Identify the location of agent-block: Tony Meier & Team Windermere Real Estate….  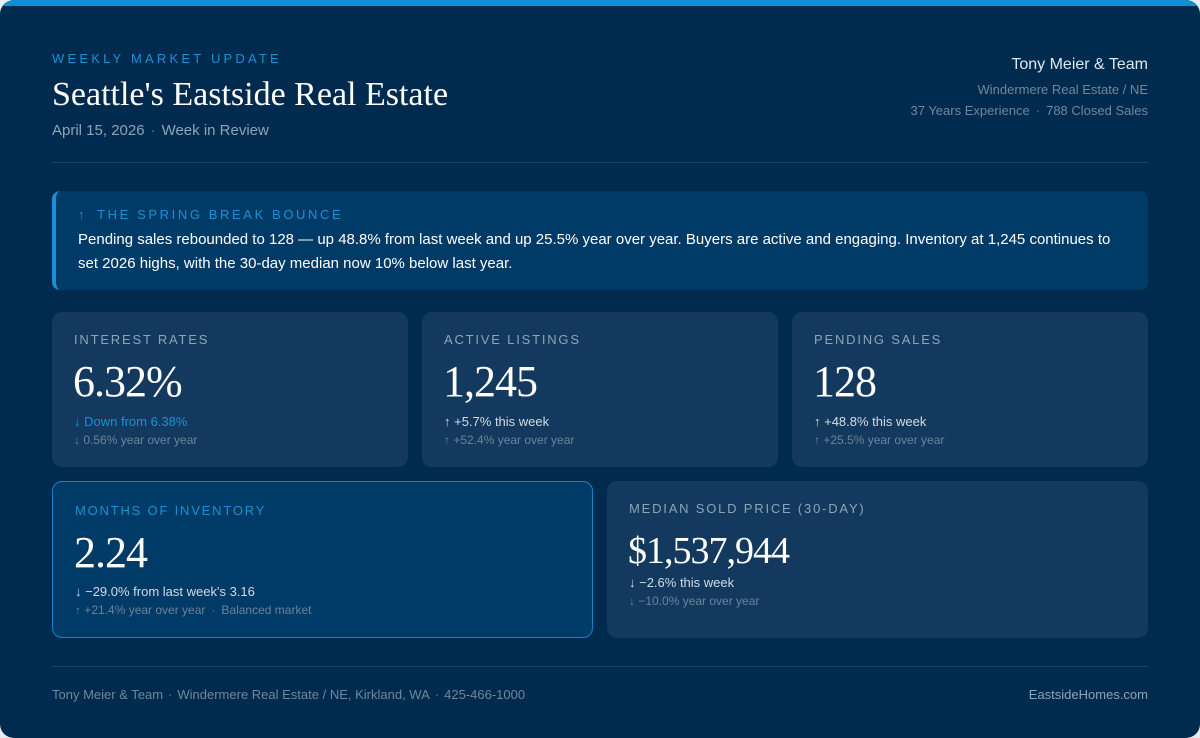
(1029, 87).